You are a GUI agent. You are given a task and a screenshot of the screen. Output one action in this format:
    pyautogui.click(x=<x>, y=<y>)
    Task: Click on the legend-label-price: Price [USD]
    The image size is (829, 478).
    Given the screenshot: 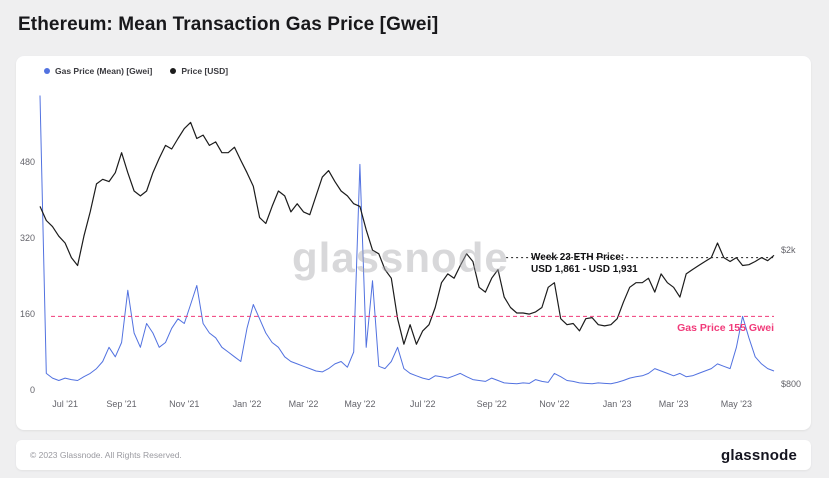 What is the action you would take?
    pyautogui.click(x=205, y=71)
    